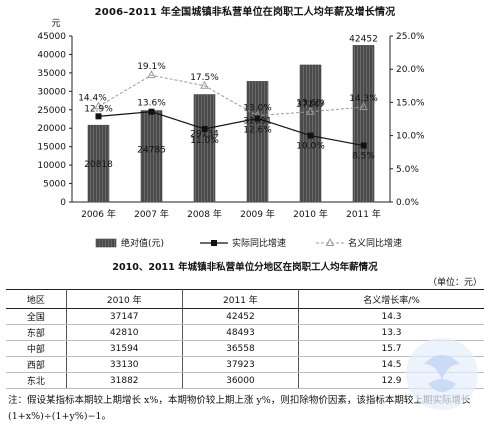 This screenshot has height=428, width=490. I want to click on column-header: 名义增长率/%, so click(391, 299).